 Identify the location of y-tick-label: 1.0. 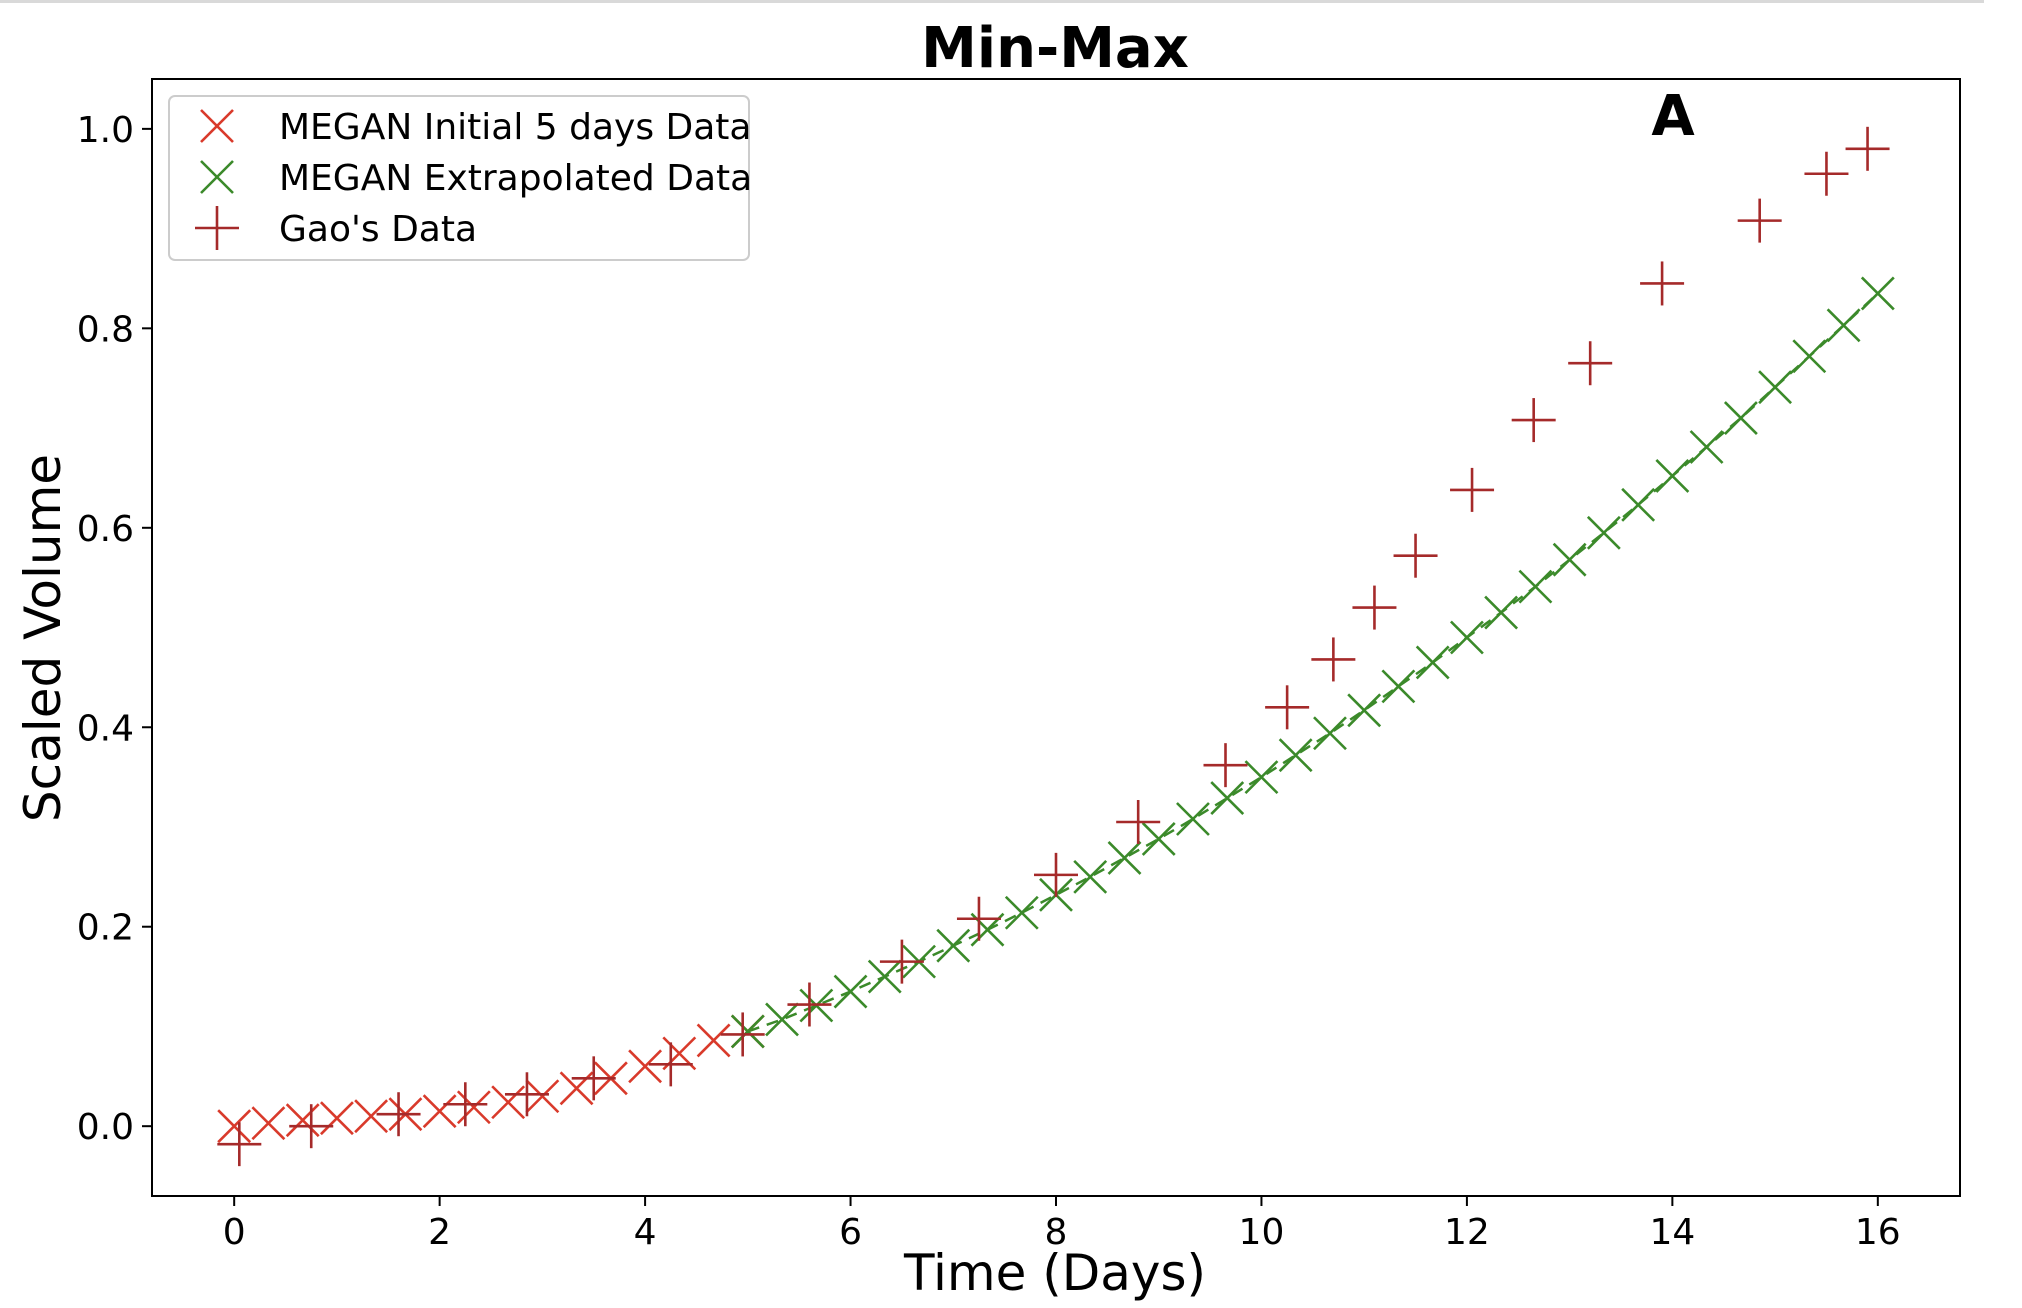
(105, 130).